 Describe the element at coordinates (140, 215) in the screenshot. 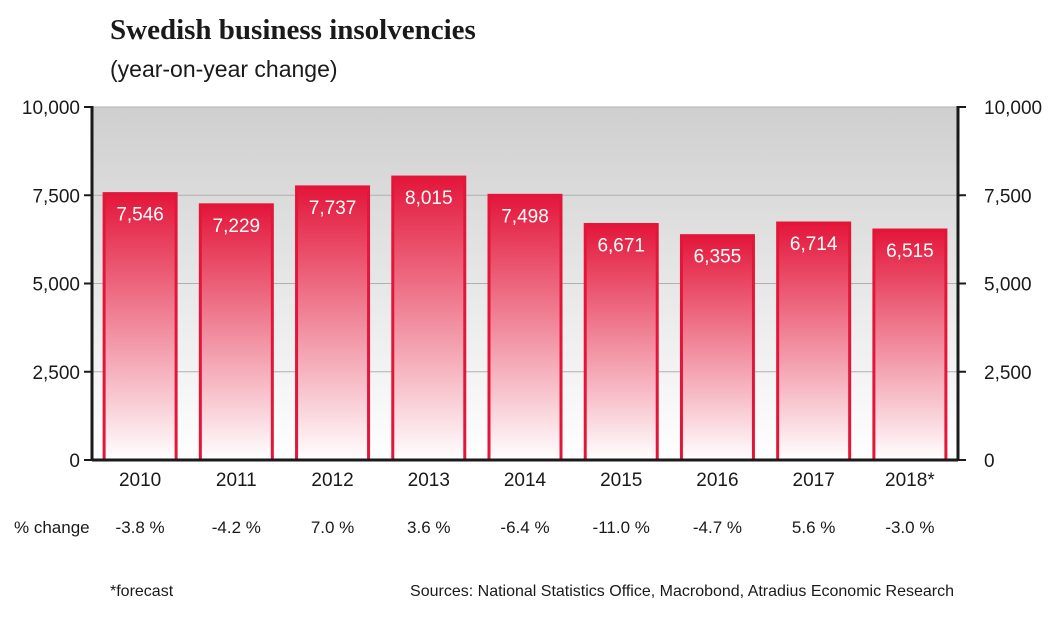

I see `bar-value-label: 7,546` at that location.